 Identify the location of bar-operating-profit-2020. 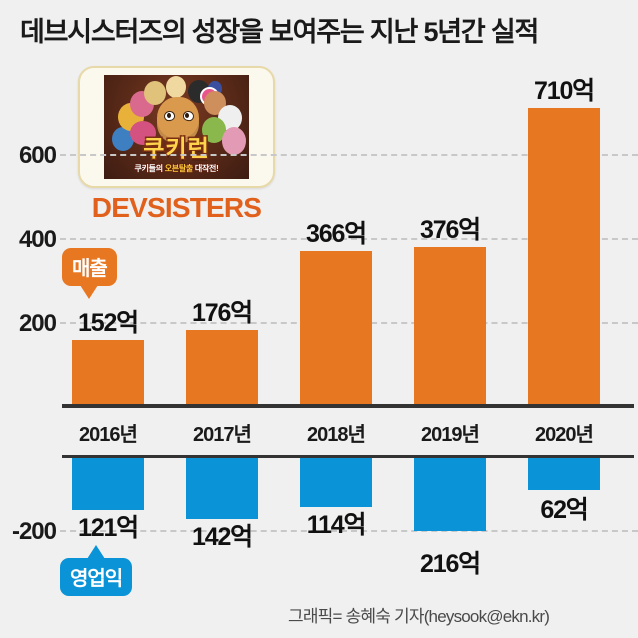
(564, 474).